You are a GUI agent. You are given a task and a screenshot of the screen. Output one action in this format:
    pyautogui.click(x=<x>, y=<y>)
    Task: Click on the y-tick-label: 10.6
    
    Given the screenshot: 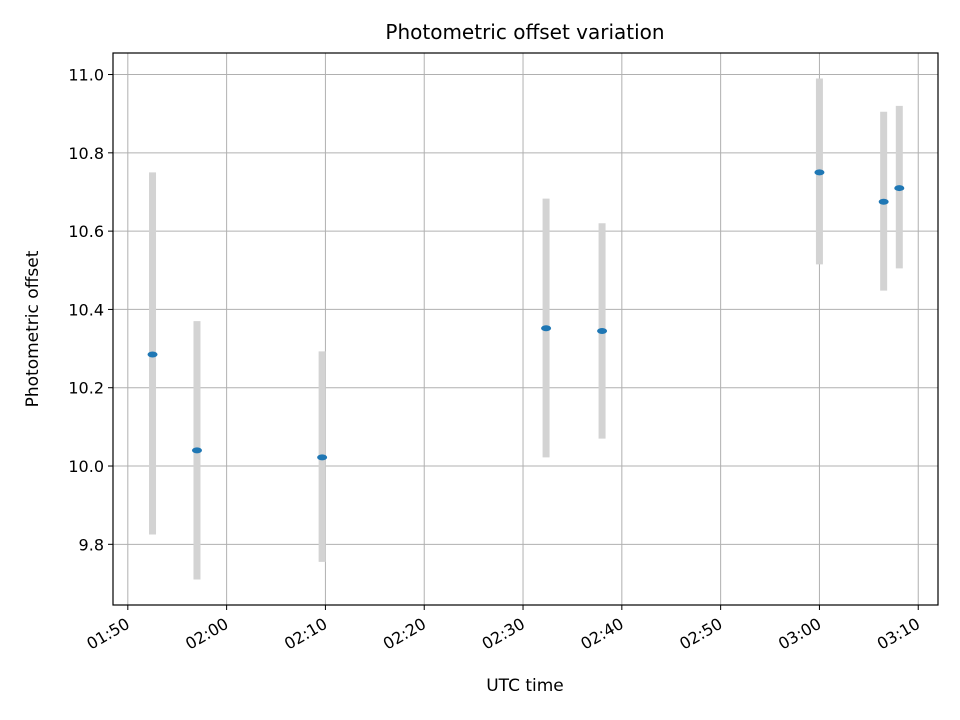 What is the action you would take?
    pyautogui.click(x=86, y=231)
    